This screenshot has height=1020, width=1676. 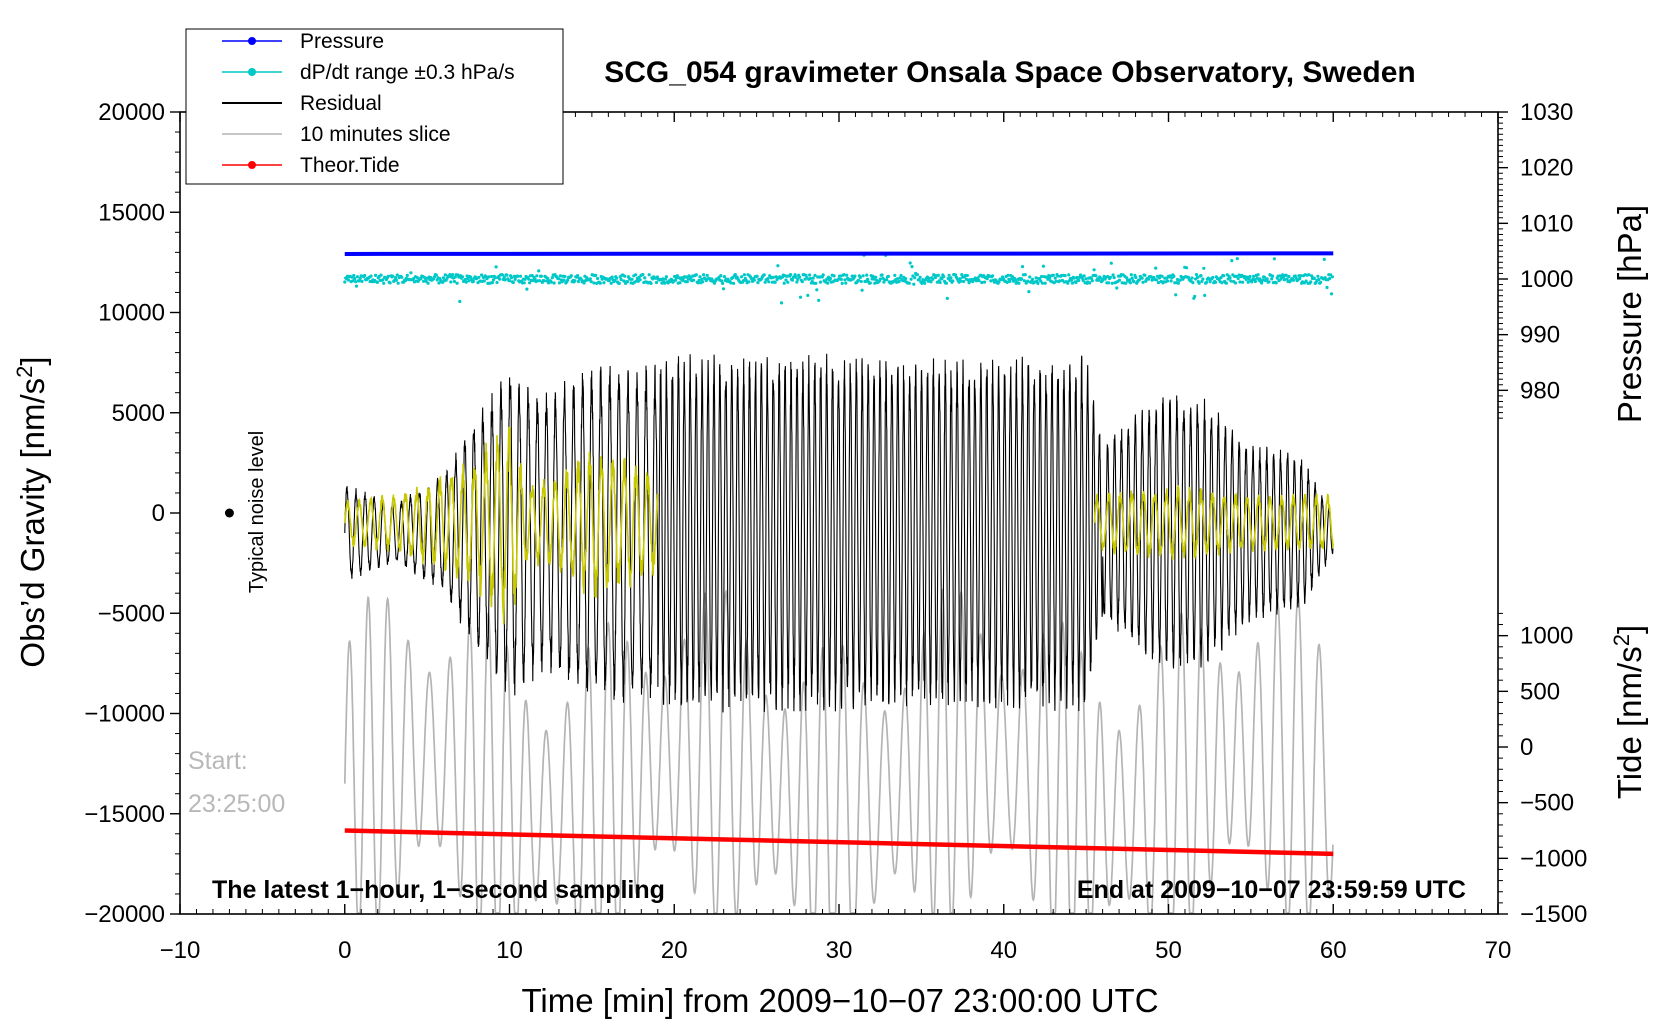 I want to click on y-left-tick-label: −5000, so click(x=131, y=613).